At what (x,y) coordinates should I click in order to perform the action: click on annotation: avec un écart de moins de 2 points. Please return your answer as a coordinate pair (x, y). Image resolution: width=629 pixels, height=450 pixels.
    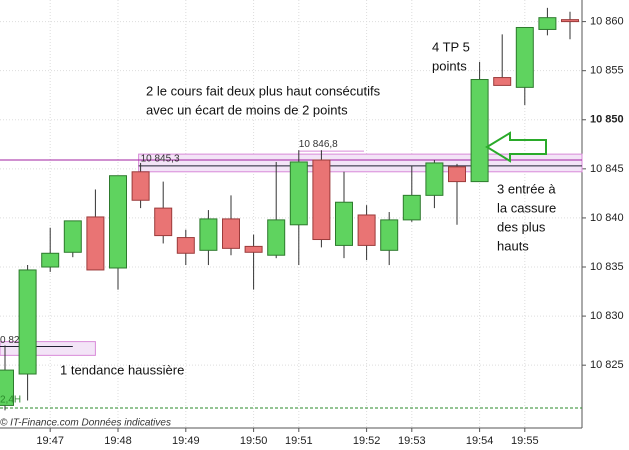
    Looking at the image, I should click on (247, 109).